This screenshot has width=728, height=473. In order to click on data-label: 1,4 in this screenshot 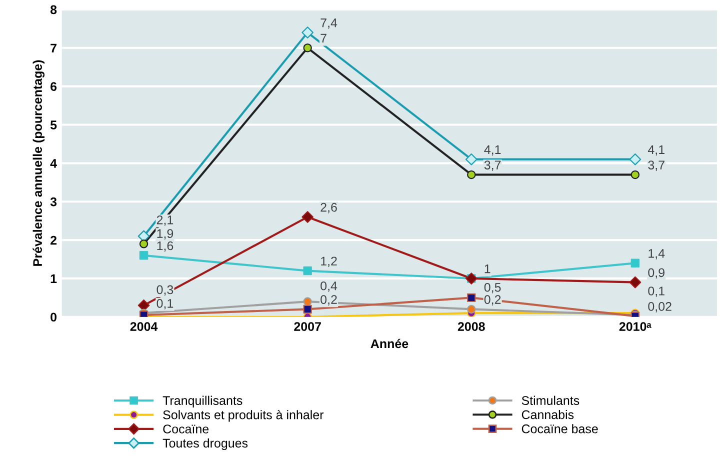, I will do `click(656, 254)`.